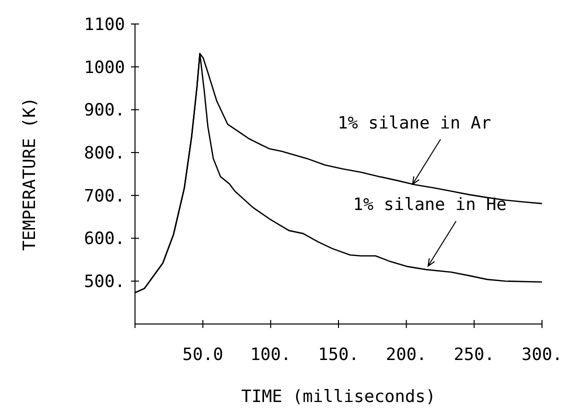  I want to click on x-tick-label: 100., so click(271, 355).